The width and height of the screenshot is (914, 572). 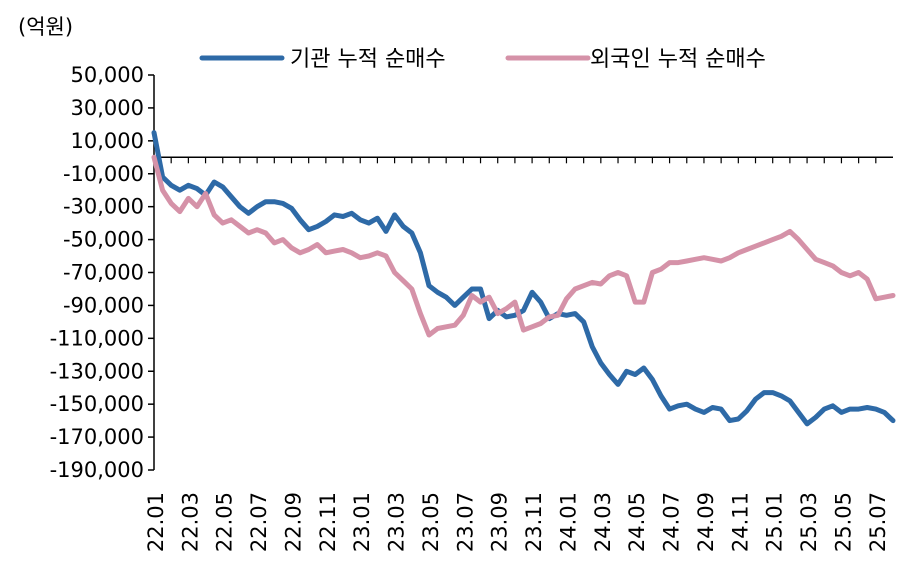 What do you see at coordinates (678, 59) in the screenshot?
I see `legend-label-2: 외국인 누적 순매수` at bounding box center [678, 59].